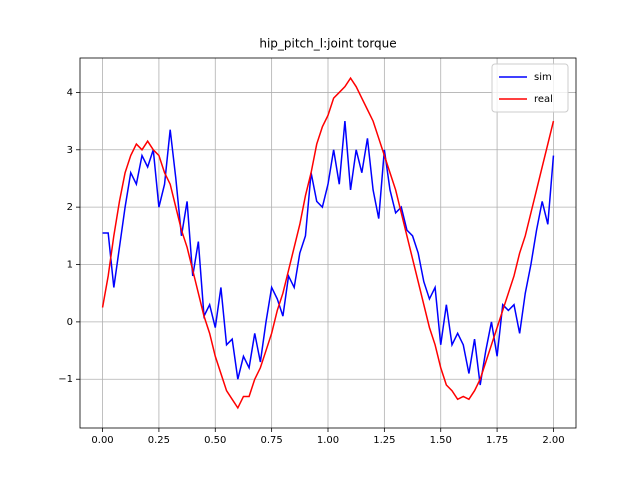 This screenshot has width=640, height=484. Describe the element at coordinates (543, 77) in the screenshot. I see `legend-label: sim` at that location.